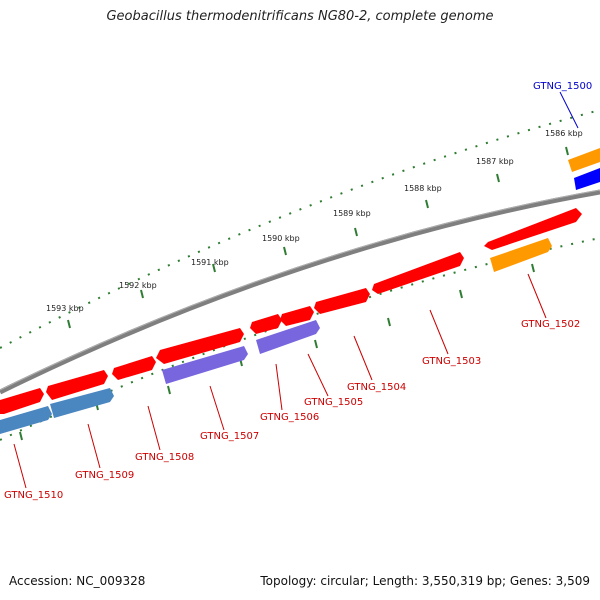 Image resolution: width=600 pixels, height=600 pixels. What do you see at coordinates (82, 403) in the screenshot?
I see `gene-steel-2-arrow` at bounding box center [82, 403].